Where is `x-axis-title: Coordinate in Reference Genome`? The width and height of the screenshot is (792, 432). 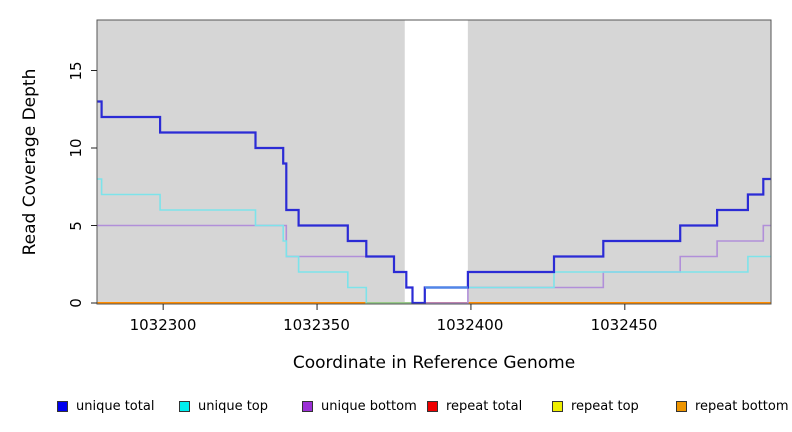
x-axis-title: Coordinate in Reference Genome is located at coordinates (434, 363).